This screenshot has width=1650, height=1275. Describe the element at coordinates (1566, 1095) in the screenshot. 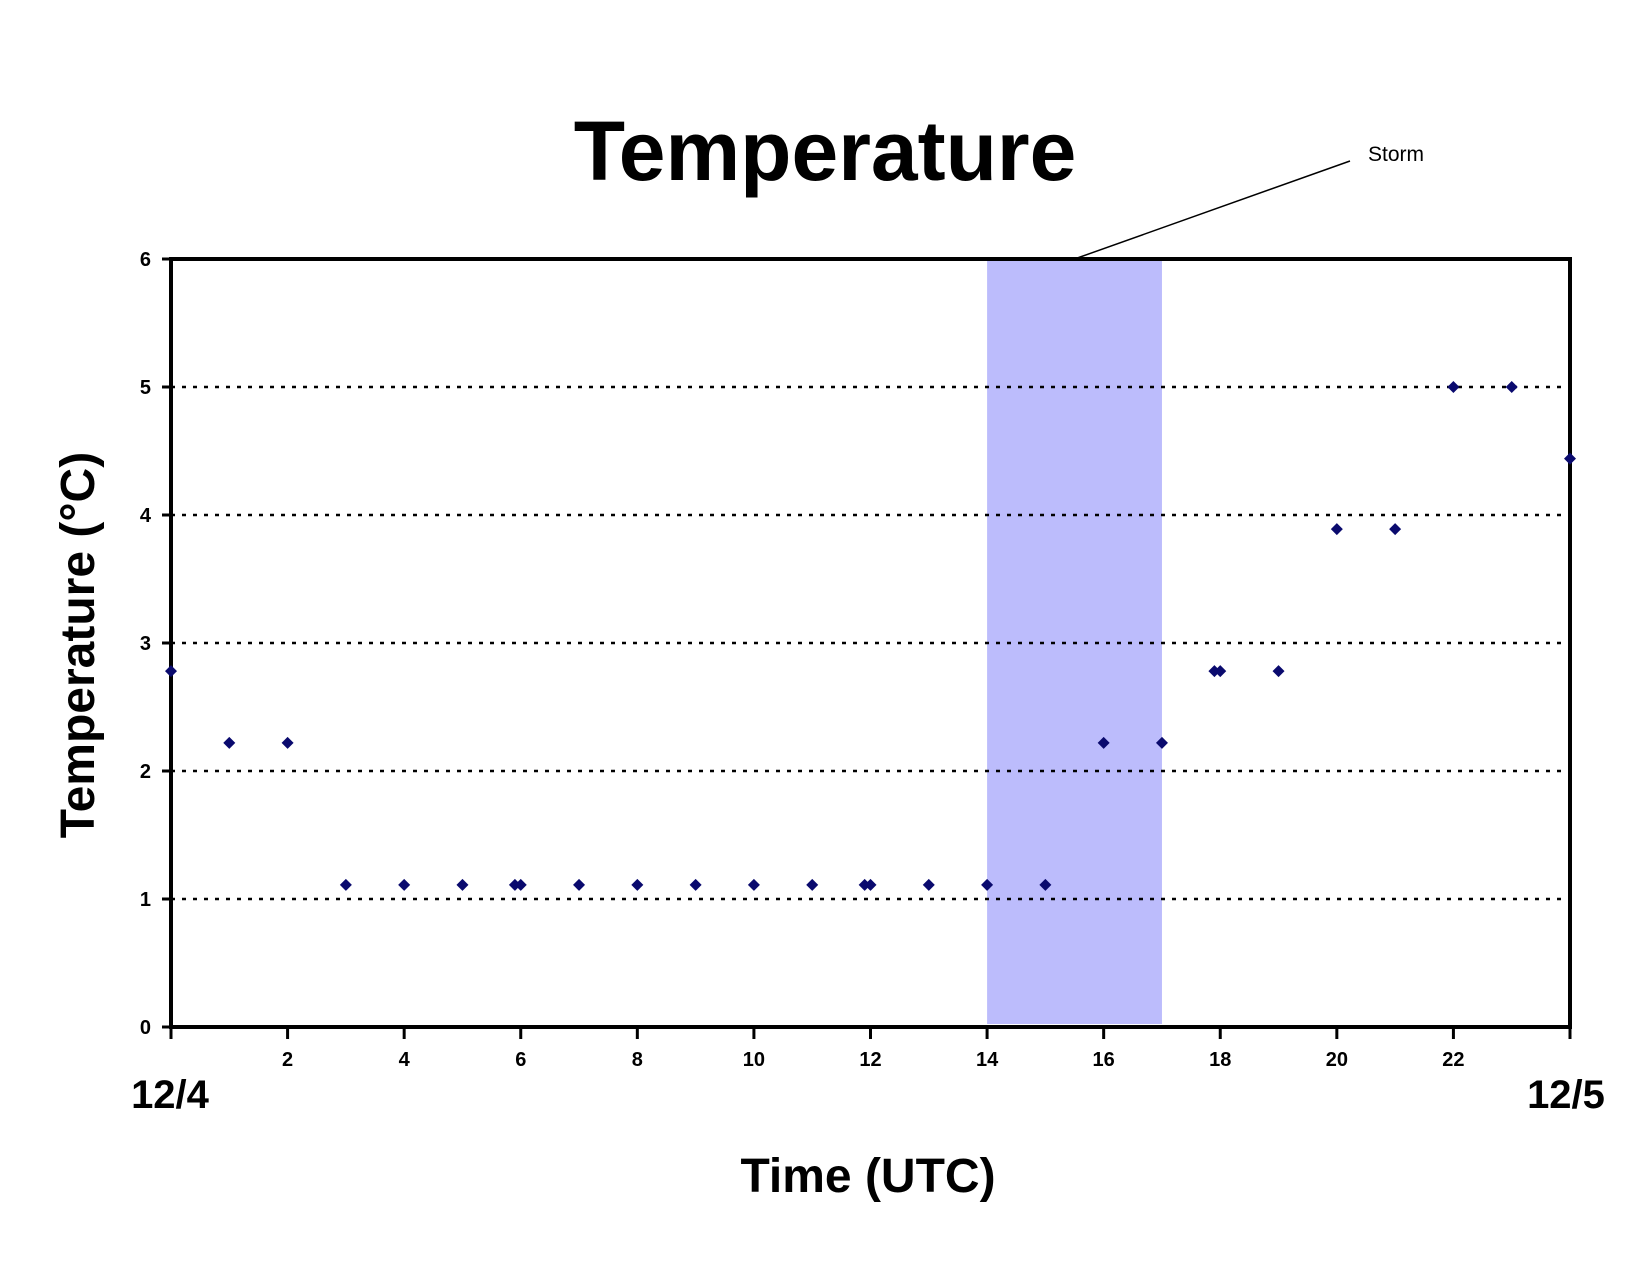

I see `x-end-date-label: 12/5` at that location.